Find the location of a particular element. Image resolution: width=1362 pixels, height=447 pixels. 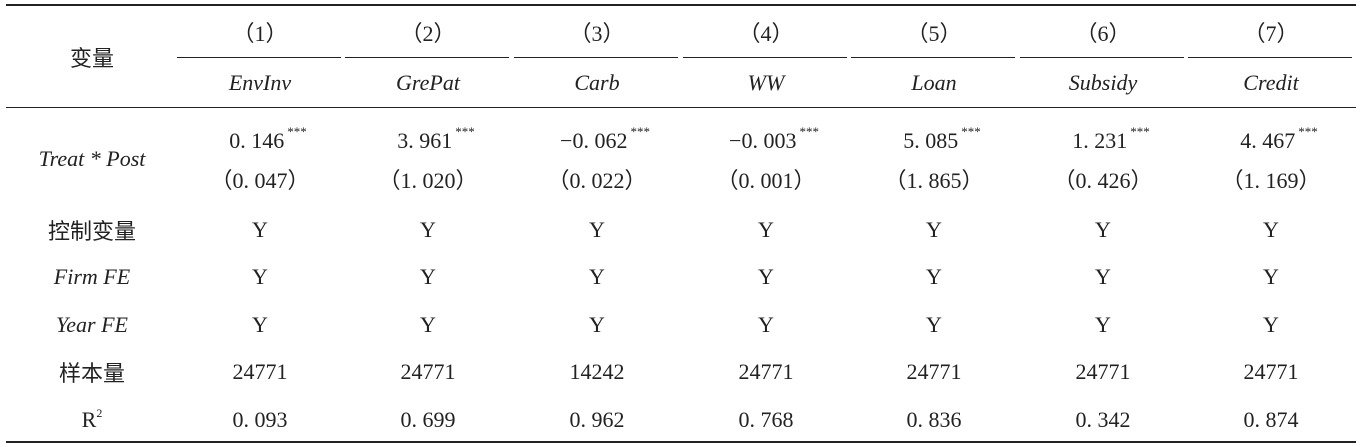

column-number: （1） is located at coordinates (260, 33).